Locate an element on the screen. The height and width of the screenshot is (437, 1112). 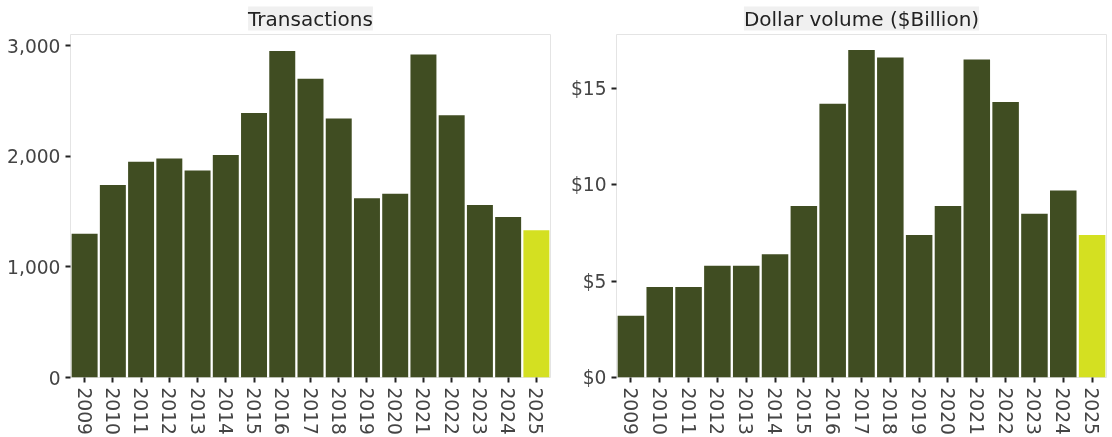
y-tick-label: $5 is located at coordinates (594, 281).